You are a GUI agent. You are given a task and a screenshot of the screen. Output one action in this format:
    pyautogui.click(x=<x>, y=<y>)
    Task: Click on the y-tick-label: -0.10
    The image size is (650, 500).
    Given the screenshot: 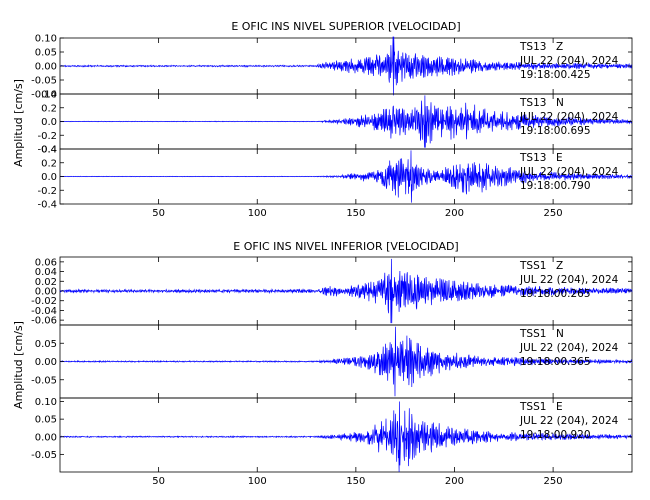 What is the action you would take?
    pyautogui.click(x=44, y=95)
    